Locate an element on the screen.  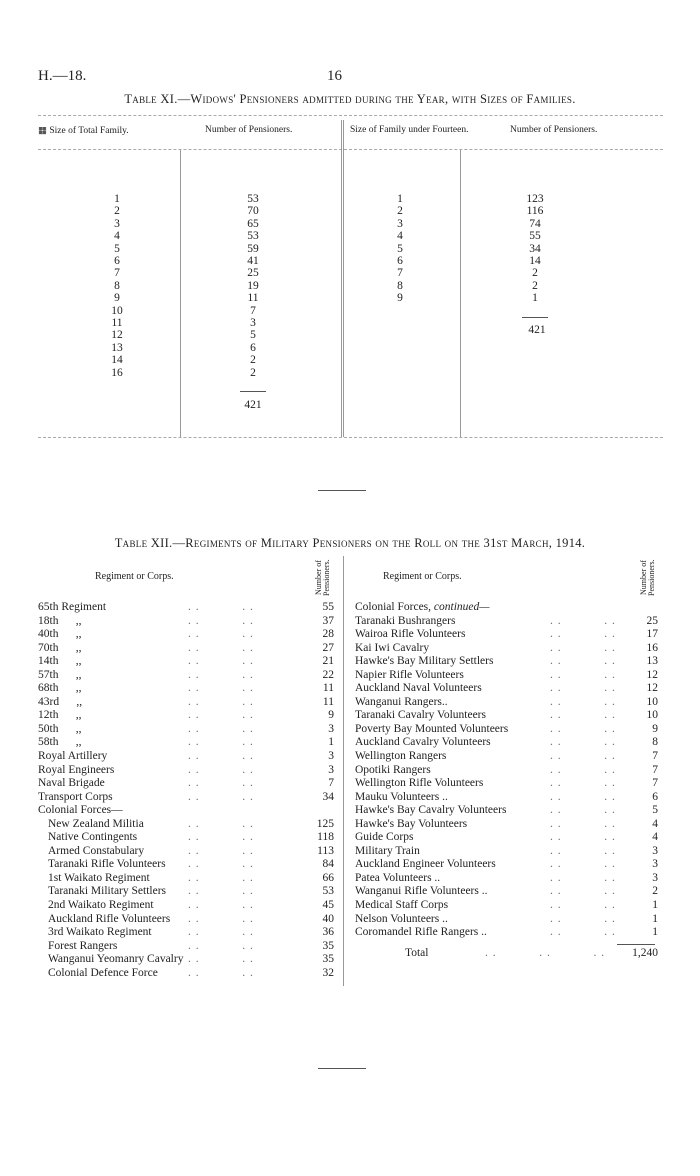
regiment-name: Kai Iwi Cavalry is located at coordinates (392, 647).